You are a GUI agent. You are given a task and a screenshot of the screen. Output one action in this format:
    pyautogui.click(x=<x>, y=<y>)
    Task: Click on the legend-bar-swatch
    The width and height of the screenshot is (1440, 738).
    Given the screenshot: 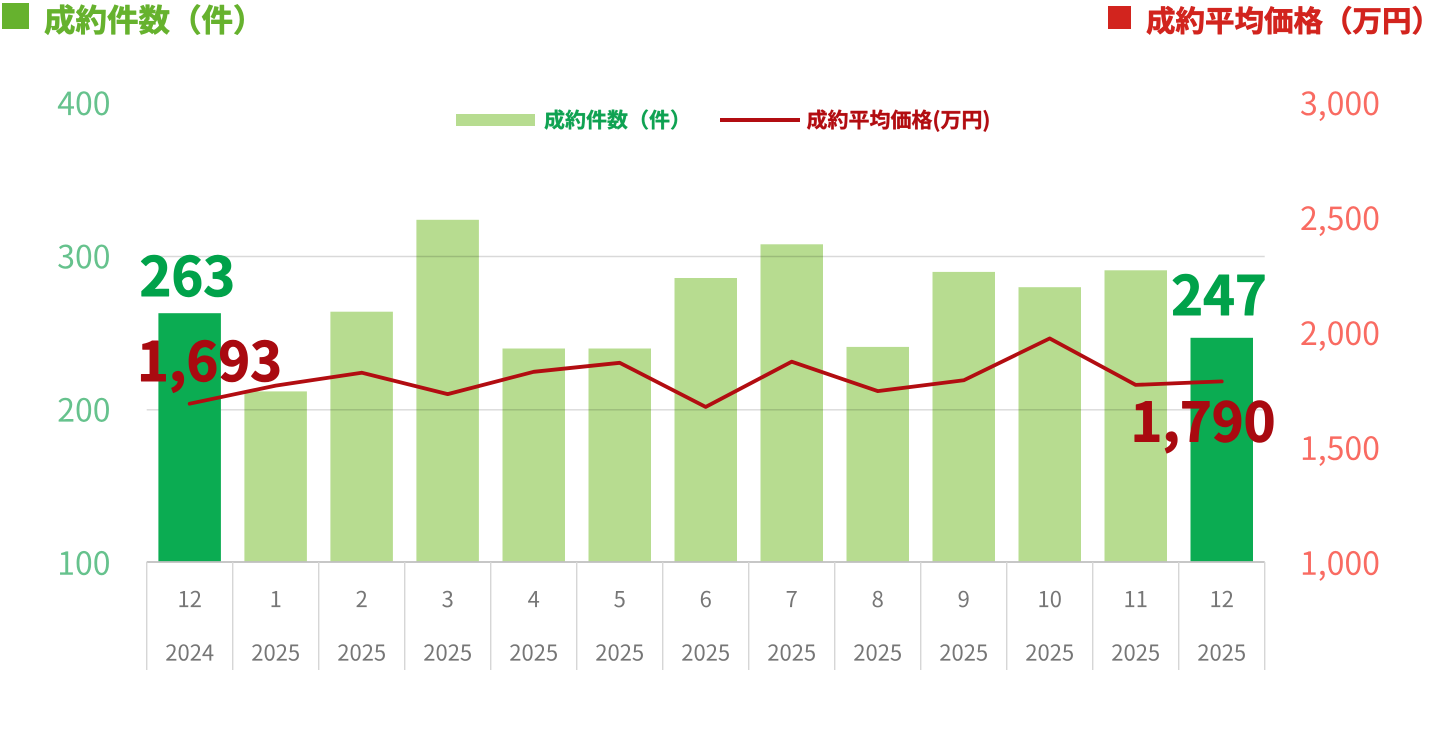 What is the action you would take?
    pyautogui.click(x=495, y=120)
    